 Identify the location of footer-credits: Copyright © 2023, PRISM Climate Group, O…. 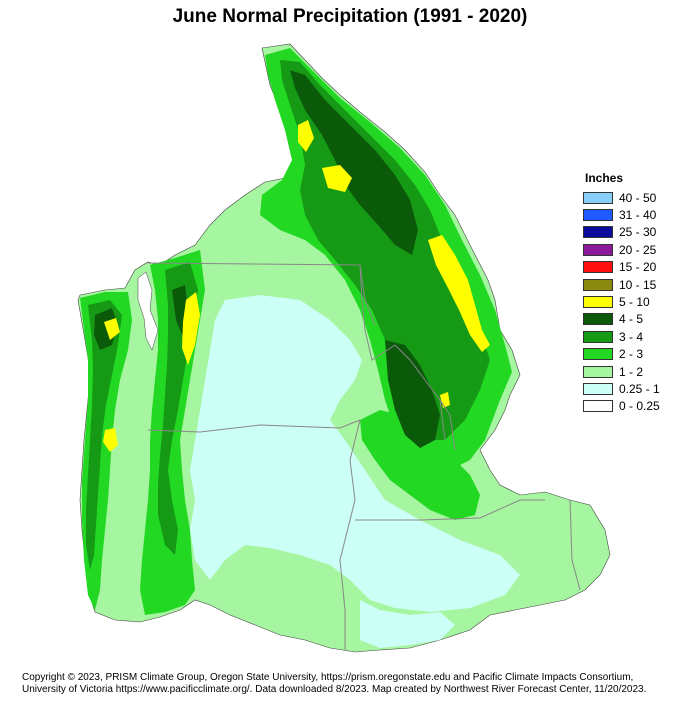
(352, 684).